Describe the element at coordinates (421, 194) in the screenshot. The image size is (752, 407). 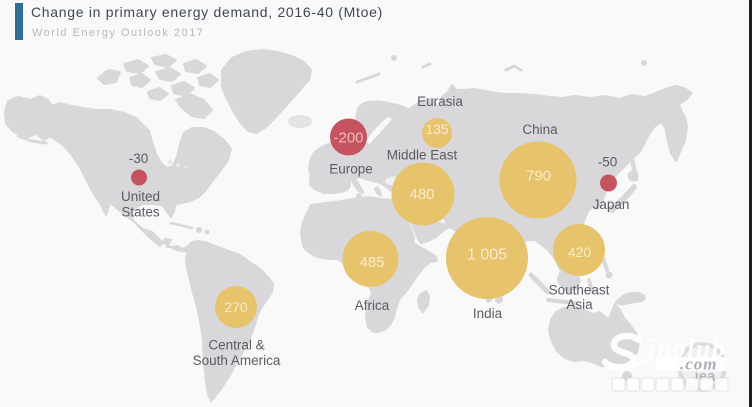
I see `svg-text: 480` at that location.